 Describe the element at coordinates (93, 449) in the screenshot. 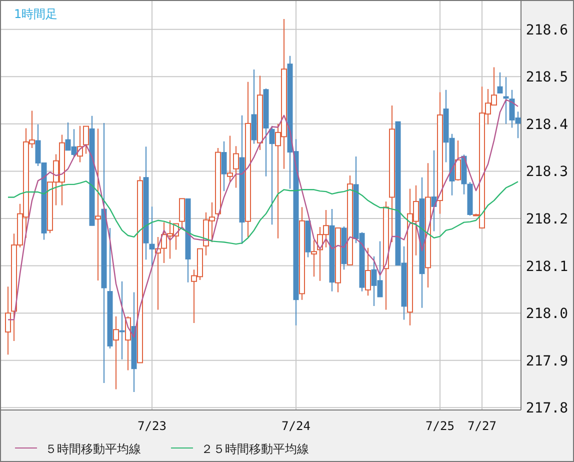

I see `legend-label: ５時間移動平均線` at that location.